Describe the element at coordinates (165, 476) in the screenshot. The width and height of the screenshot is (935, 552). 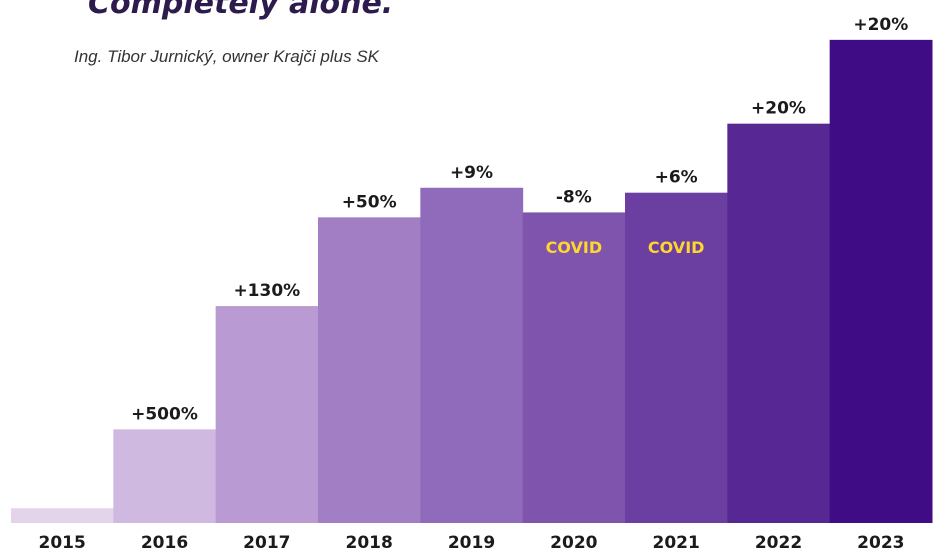
I see `bar-2016` at that location.